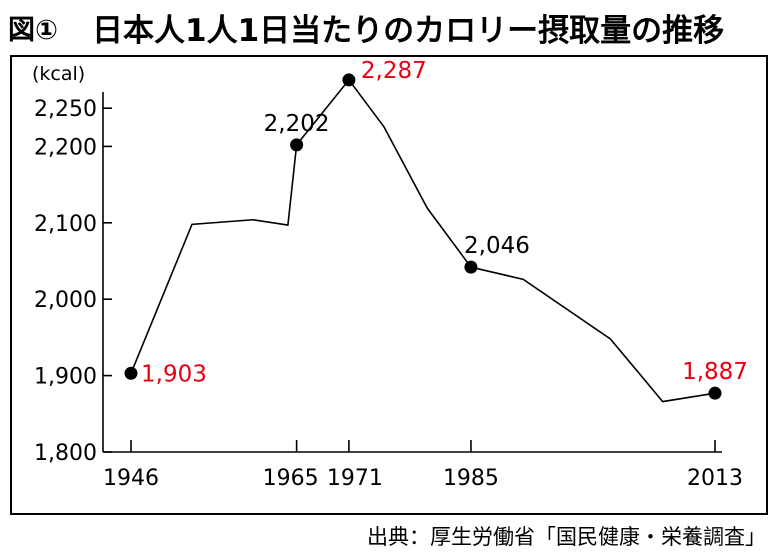 Image resolution: width=778 pixels, height=556 pixels. Describe the element at coordinates (65, 147) in the screenshot. I see `y-tick-label: 2,200` at that location.